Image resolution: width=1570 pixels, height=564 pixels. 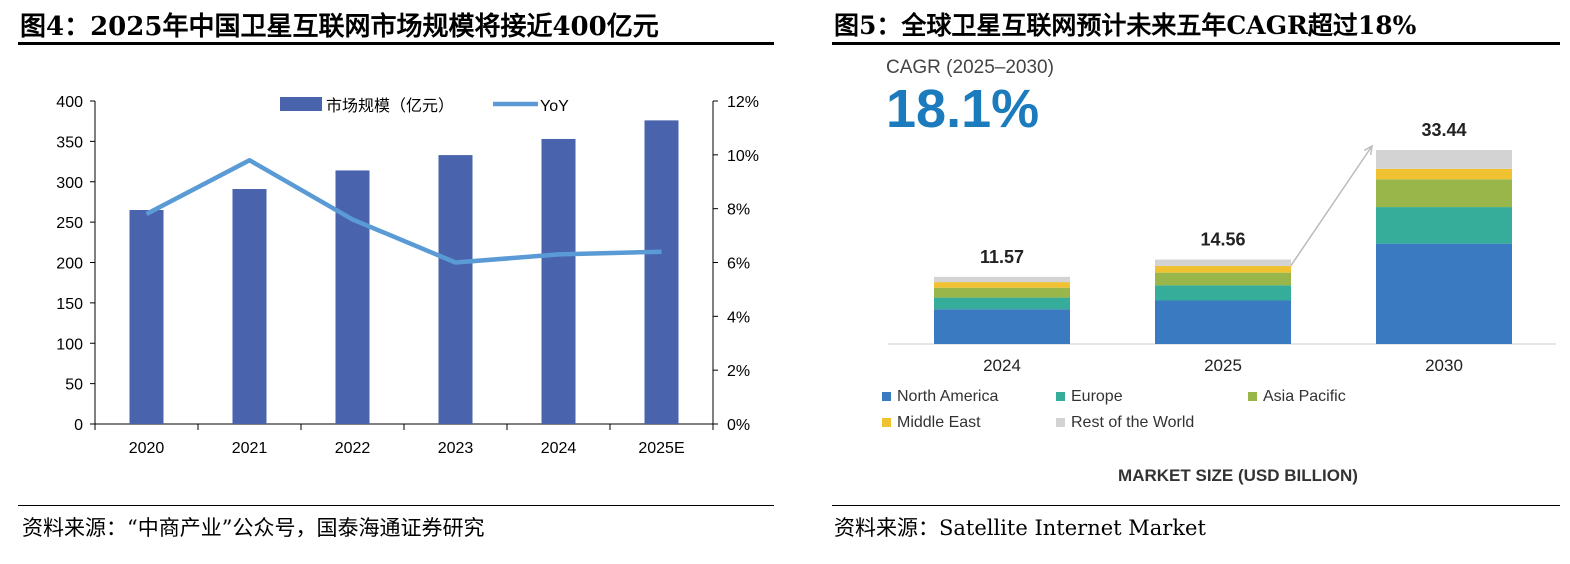 I want to click on y-tick-label: 300, so click(x=69, y=183).